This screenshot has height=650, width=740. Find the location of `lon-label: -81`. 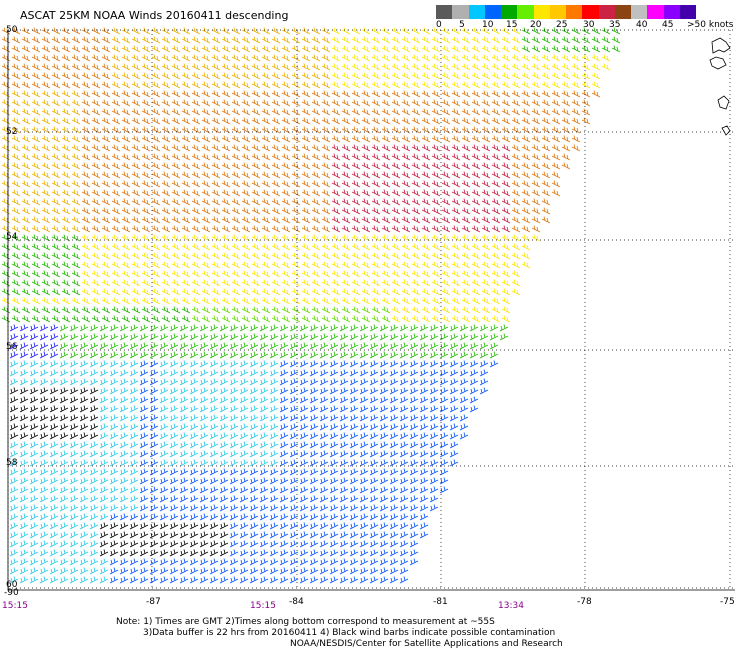

lon-label: -81 is located at coordinates (440, 602).